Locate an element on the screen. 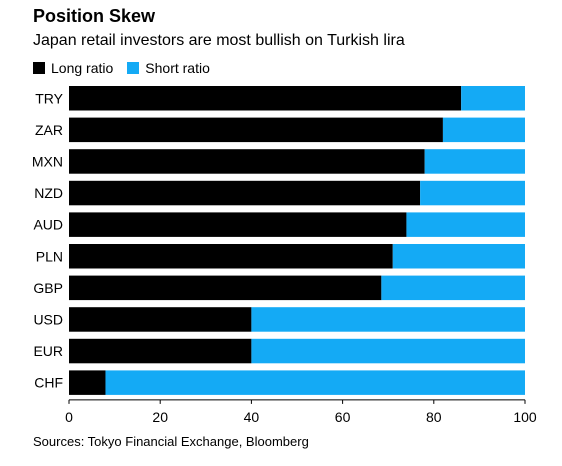 The image size is (562, 466). bar-long-chf is located at coordinates (87, 382).